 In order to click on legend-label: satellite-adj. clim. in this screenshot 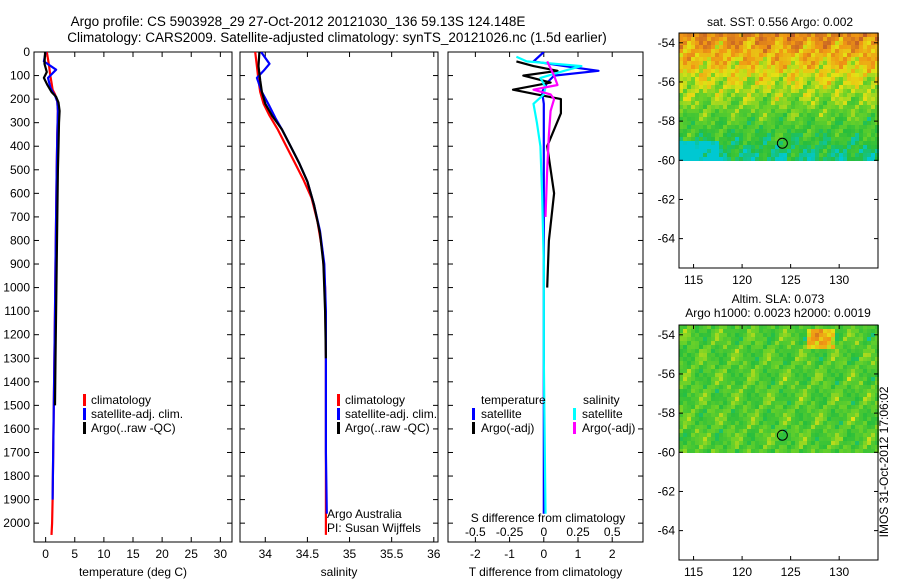, I will do `click(391, 414)`.